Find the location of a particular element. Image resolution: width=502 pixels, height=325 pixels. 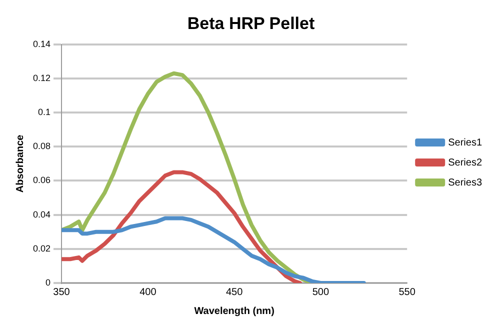

y-tick-label: 0.02 is located at coordinates (41, 248).